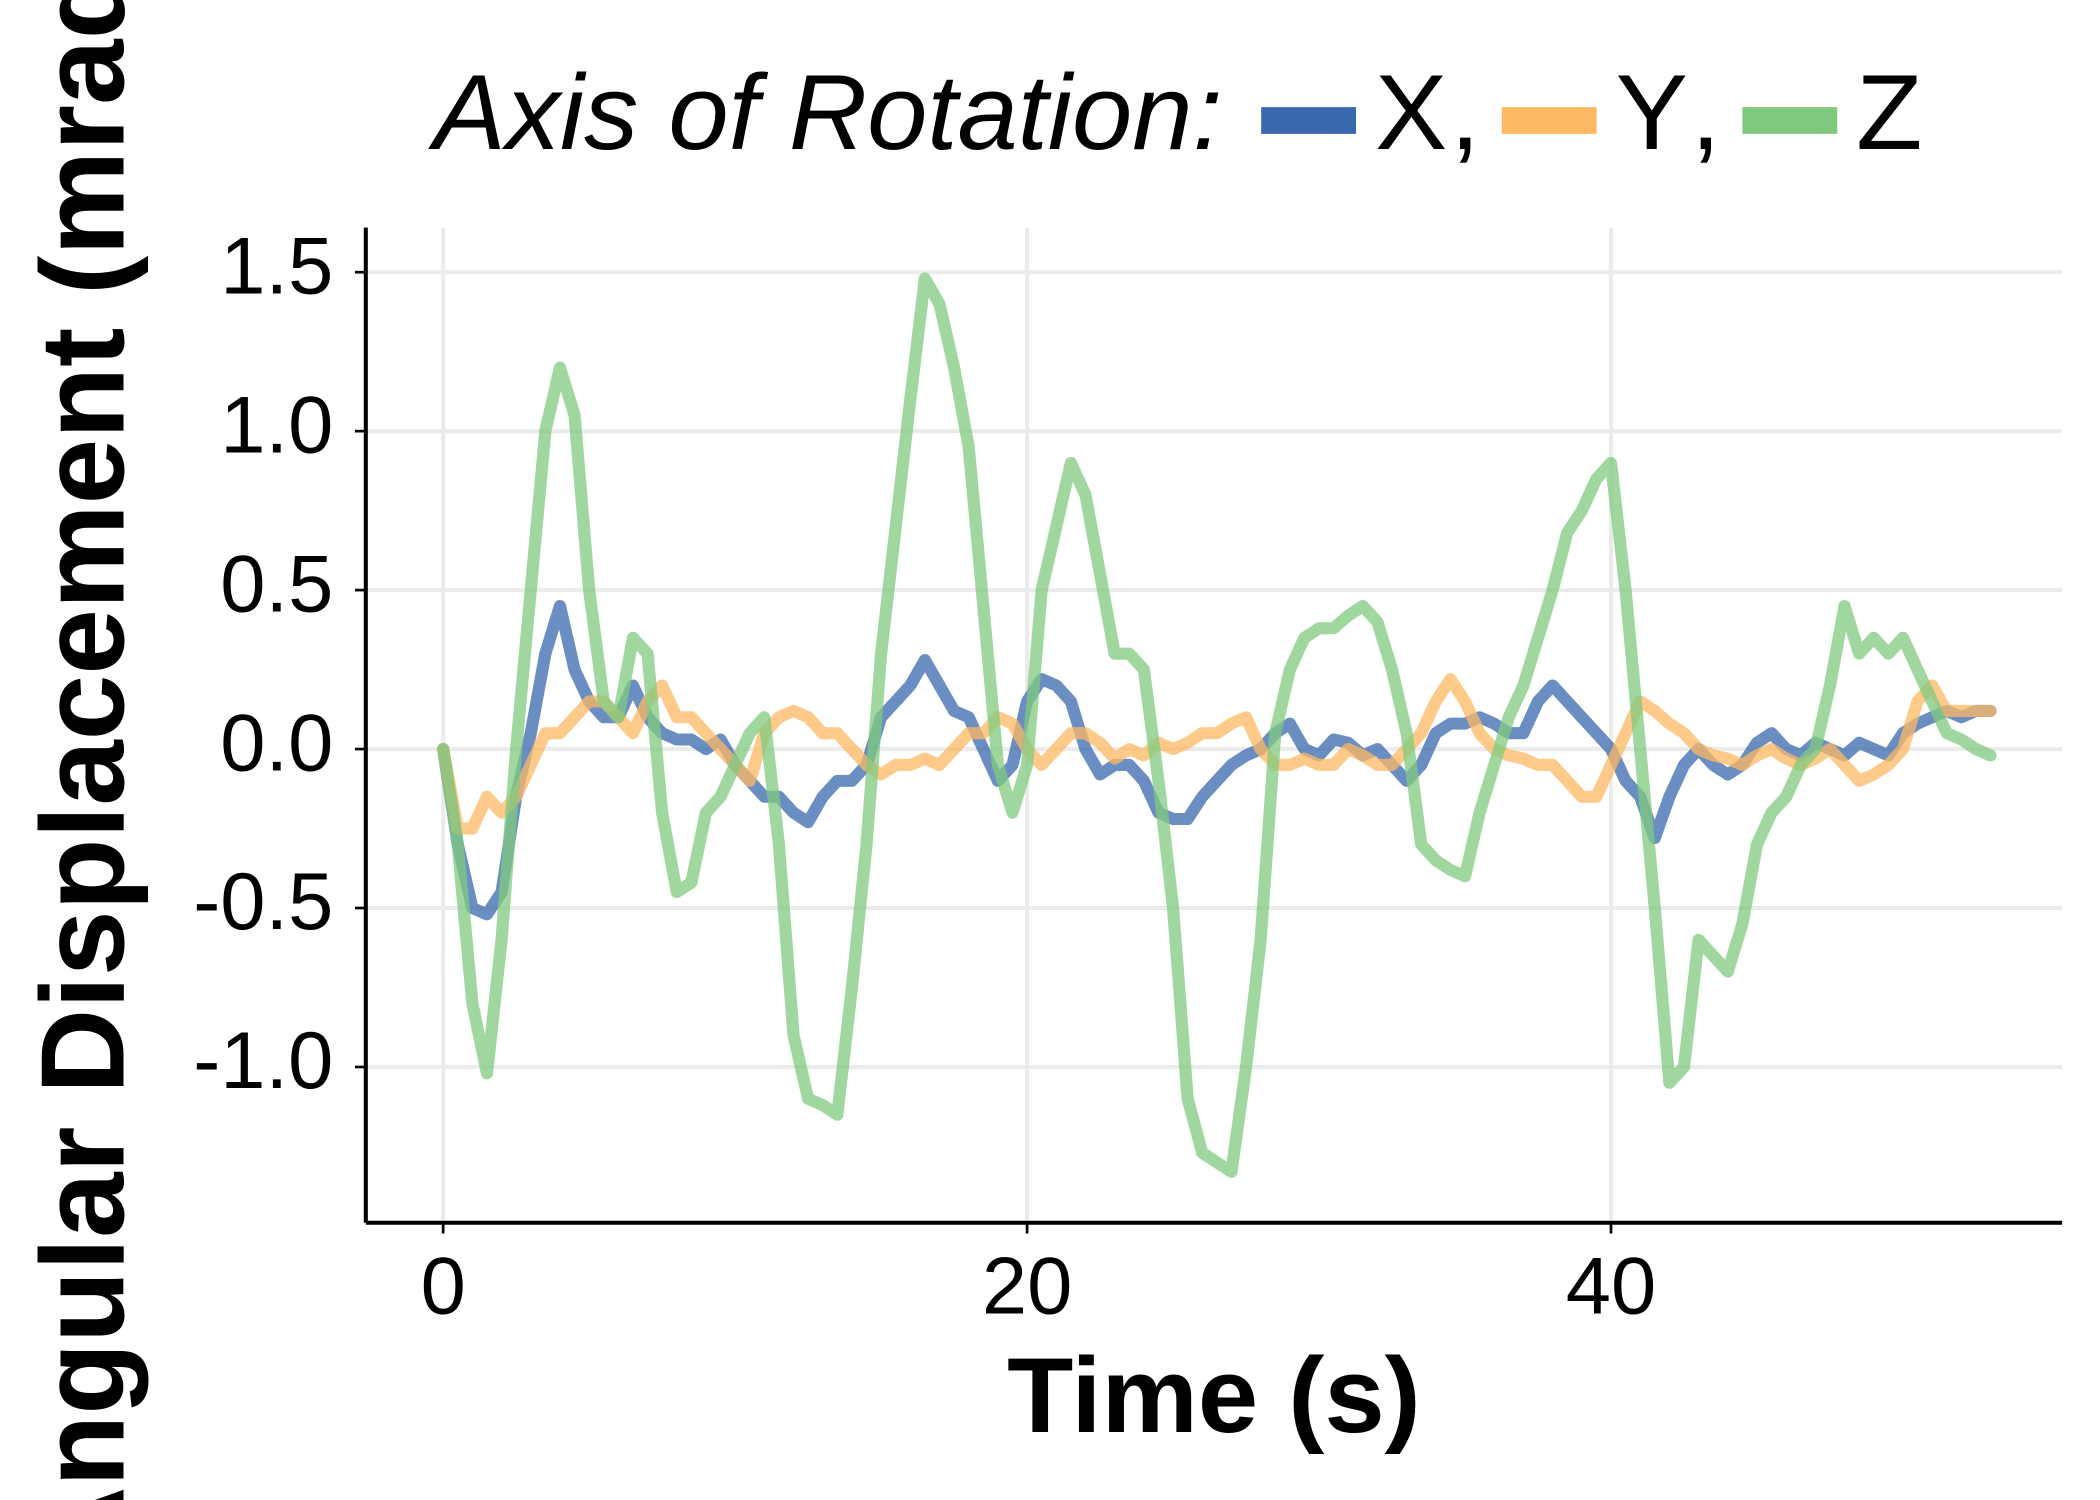 Image resolution: width=2100 pixels, height=1500 pixels. Describe the element at coordinates (1214, 1394) in the screenshot. I see `x-axis-label: Time (s)` at that location.